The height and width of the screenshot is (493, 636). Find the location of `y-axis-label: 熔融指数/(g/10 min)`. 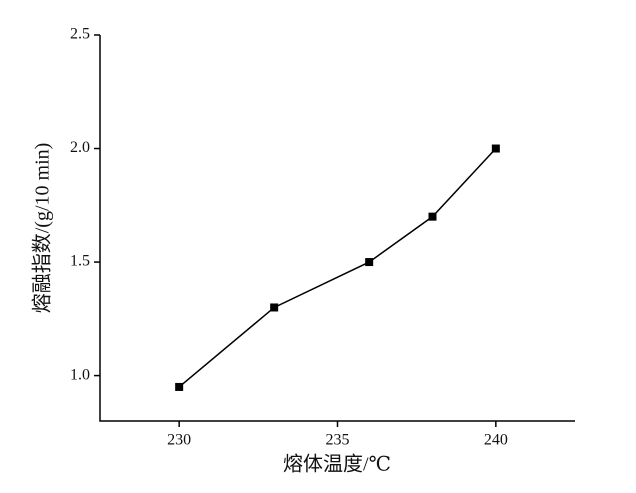

y-axis-label: 熔融指数/(g/10 min) is located at coordinates (42, 228).